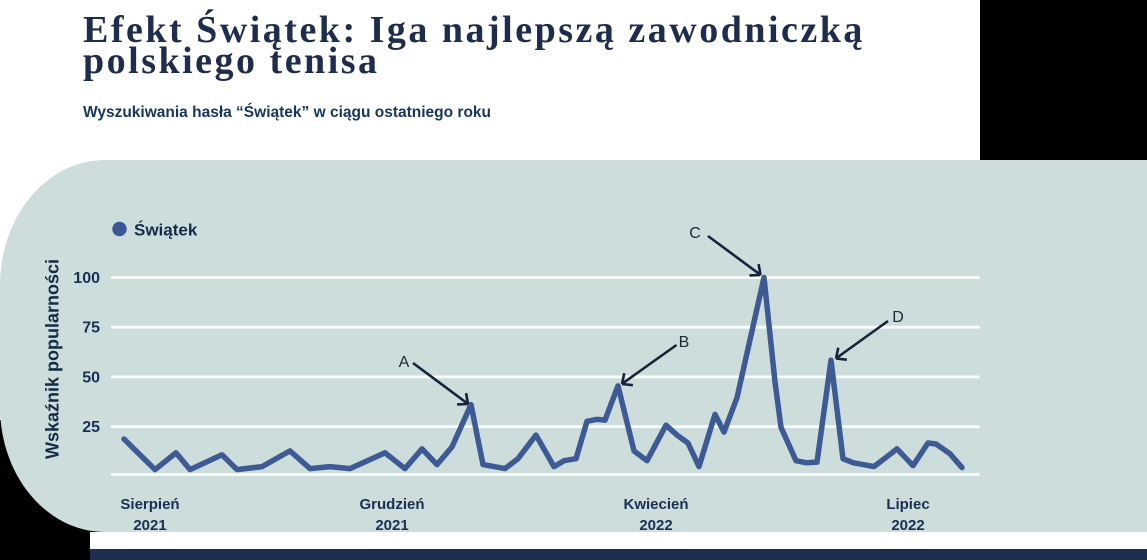  I want to click on svg-text: 100, so click(86, 278).